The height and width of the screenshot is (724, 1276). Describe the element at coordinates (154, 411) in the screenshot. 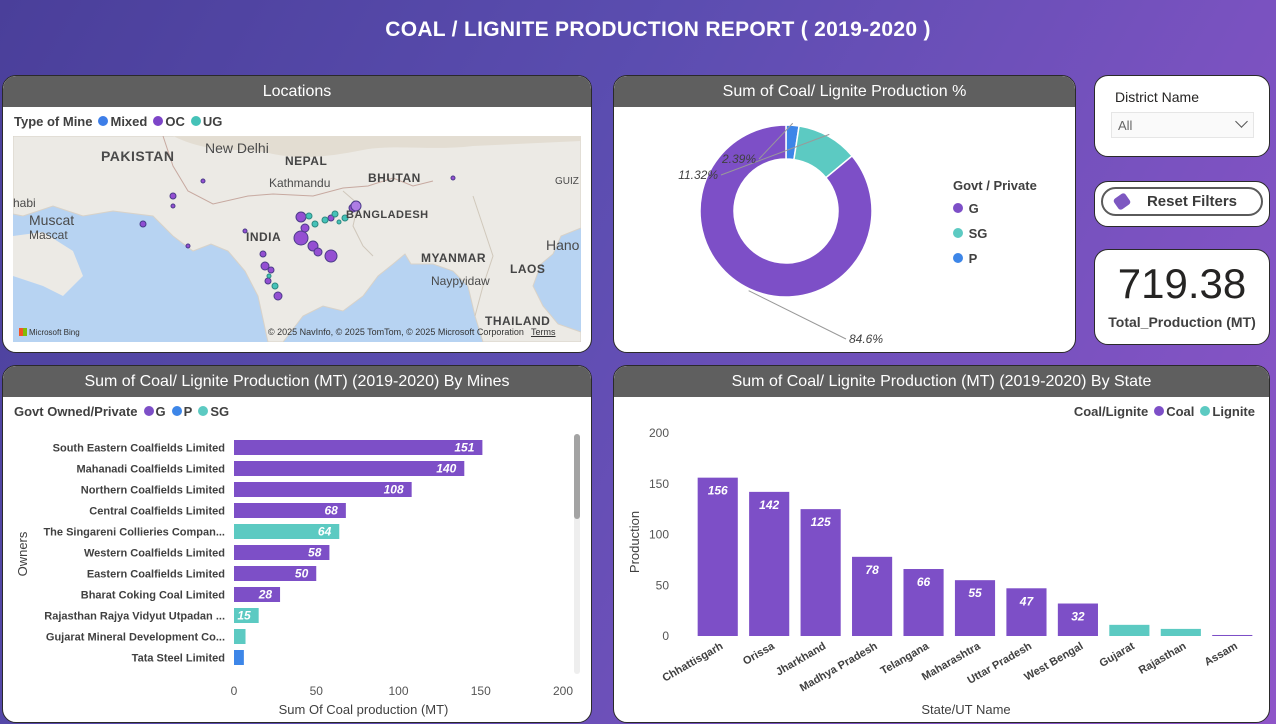

I see `legend-item-g: G` at that location.